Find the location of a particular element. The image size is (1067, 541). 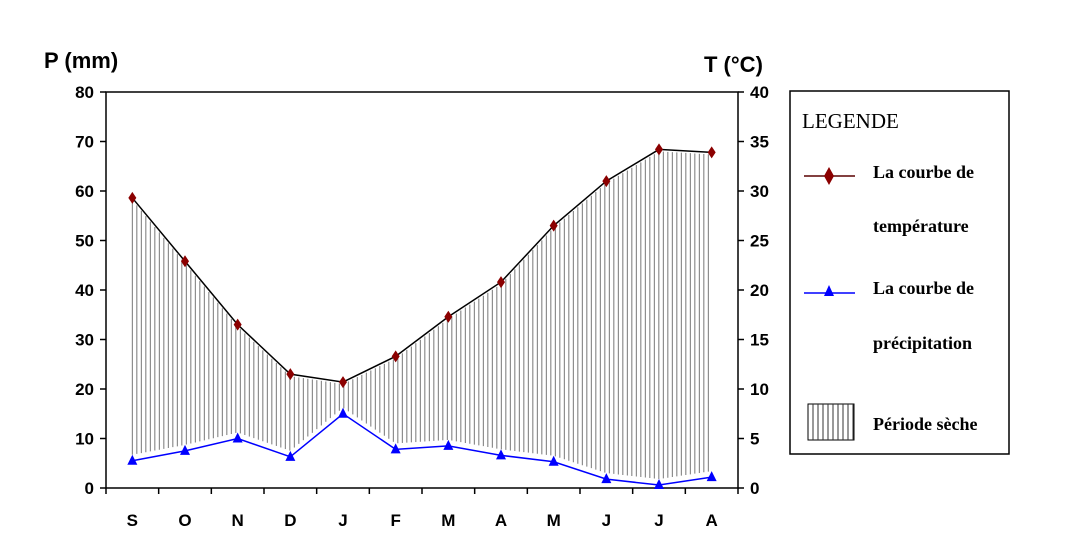

legend-precipitation-label-1: La courbe de is located at coordinates (923, 288).